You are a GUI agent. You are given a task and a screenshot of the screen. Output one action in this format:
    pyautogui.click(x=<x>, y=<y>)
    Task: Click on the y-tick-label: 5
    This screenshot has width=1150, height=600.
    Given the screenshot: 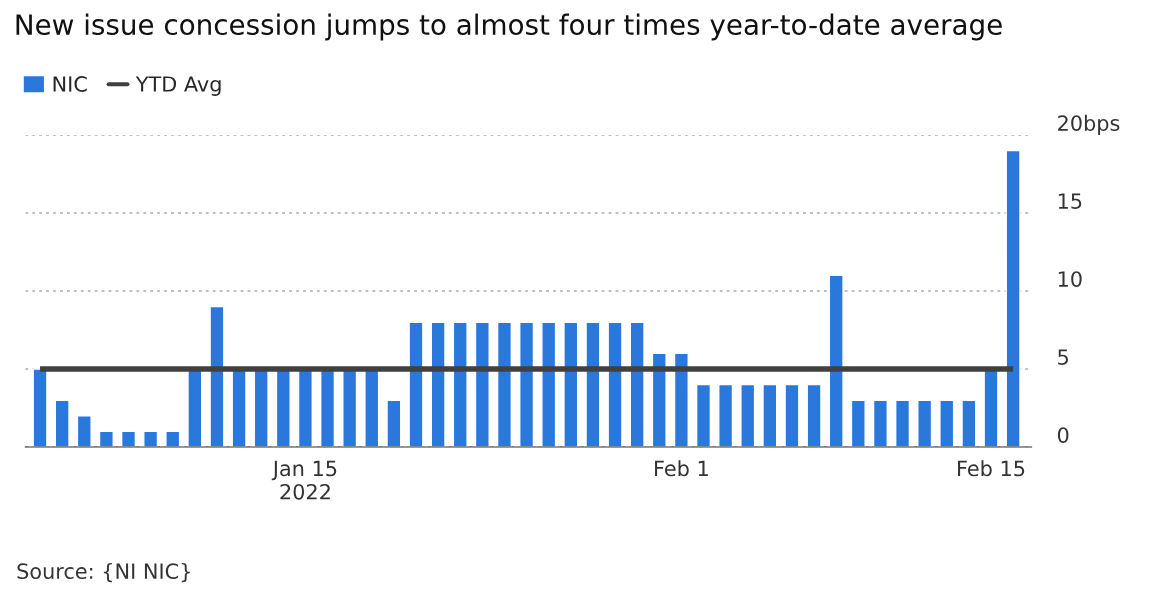 What is the action you would take?
    pyautogui.click(x=1063, y=357)
    